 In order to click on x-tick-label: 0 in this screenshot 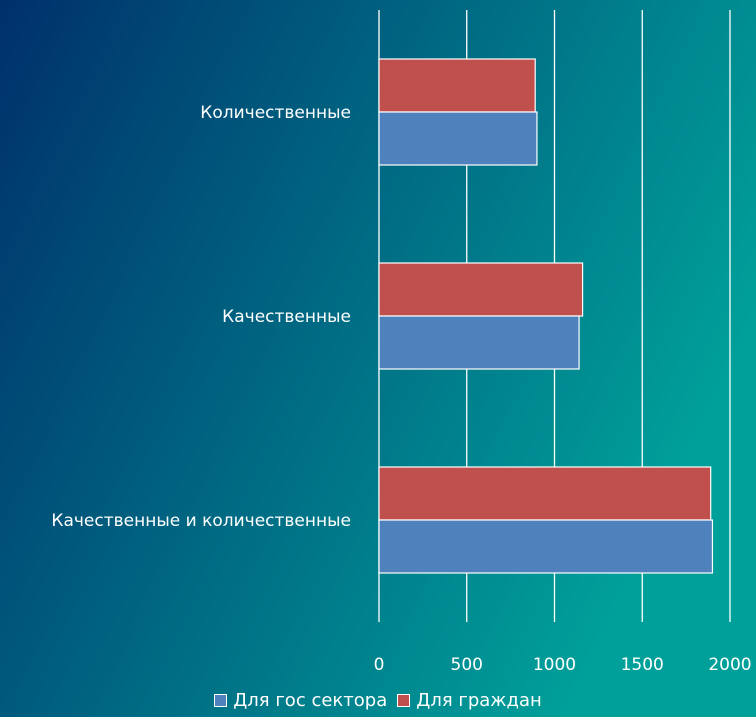, I will do `click(379, 665)`.